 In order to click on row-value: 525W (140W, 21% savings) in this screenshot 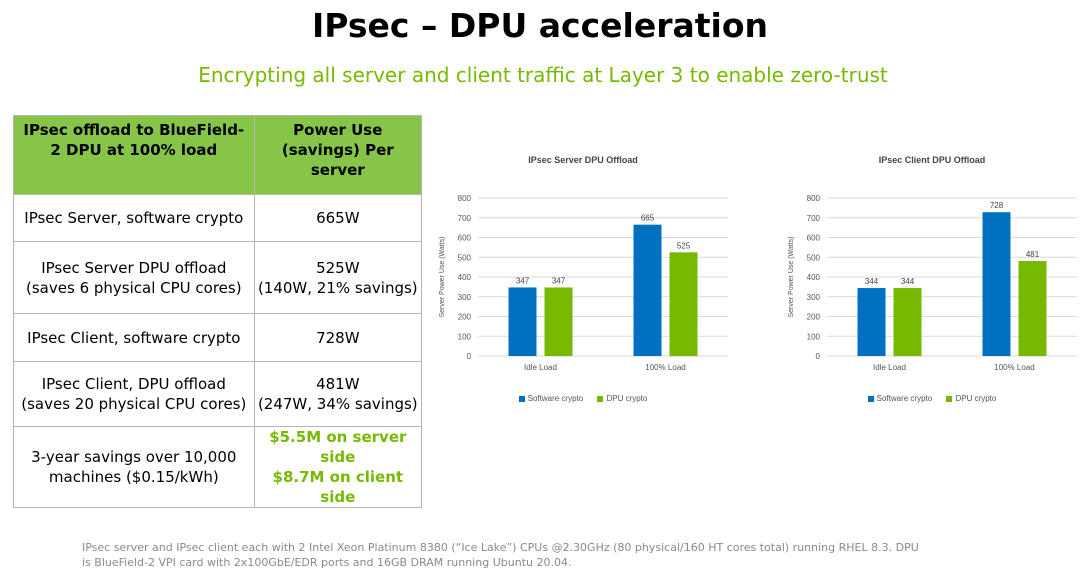, I will do `click(338, 277)`.